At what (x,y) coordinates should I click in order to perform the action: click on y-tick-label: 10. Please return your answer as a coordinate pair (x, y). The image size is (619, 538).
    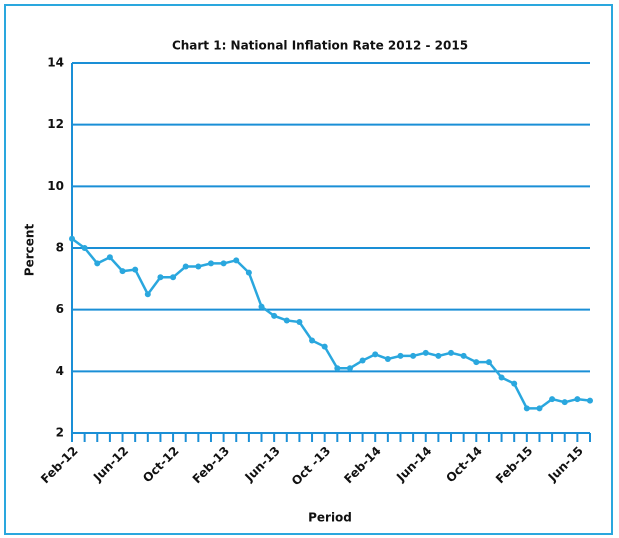
    Looking at the image, I should click on (55, 186).